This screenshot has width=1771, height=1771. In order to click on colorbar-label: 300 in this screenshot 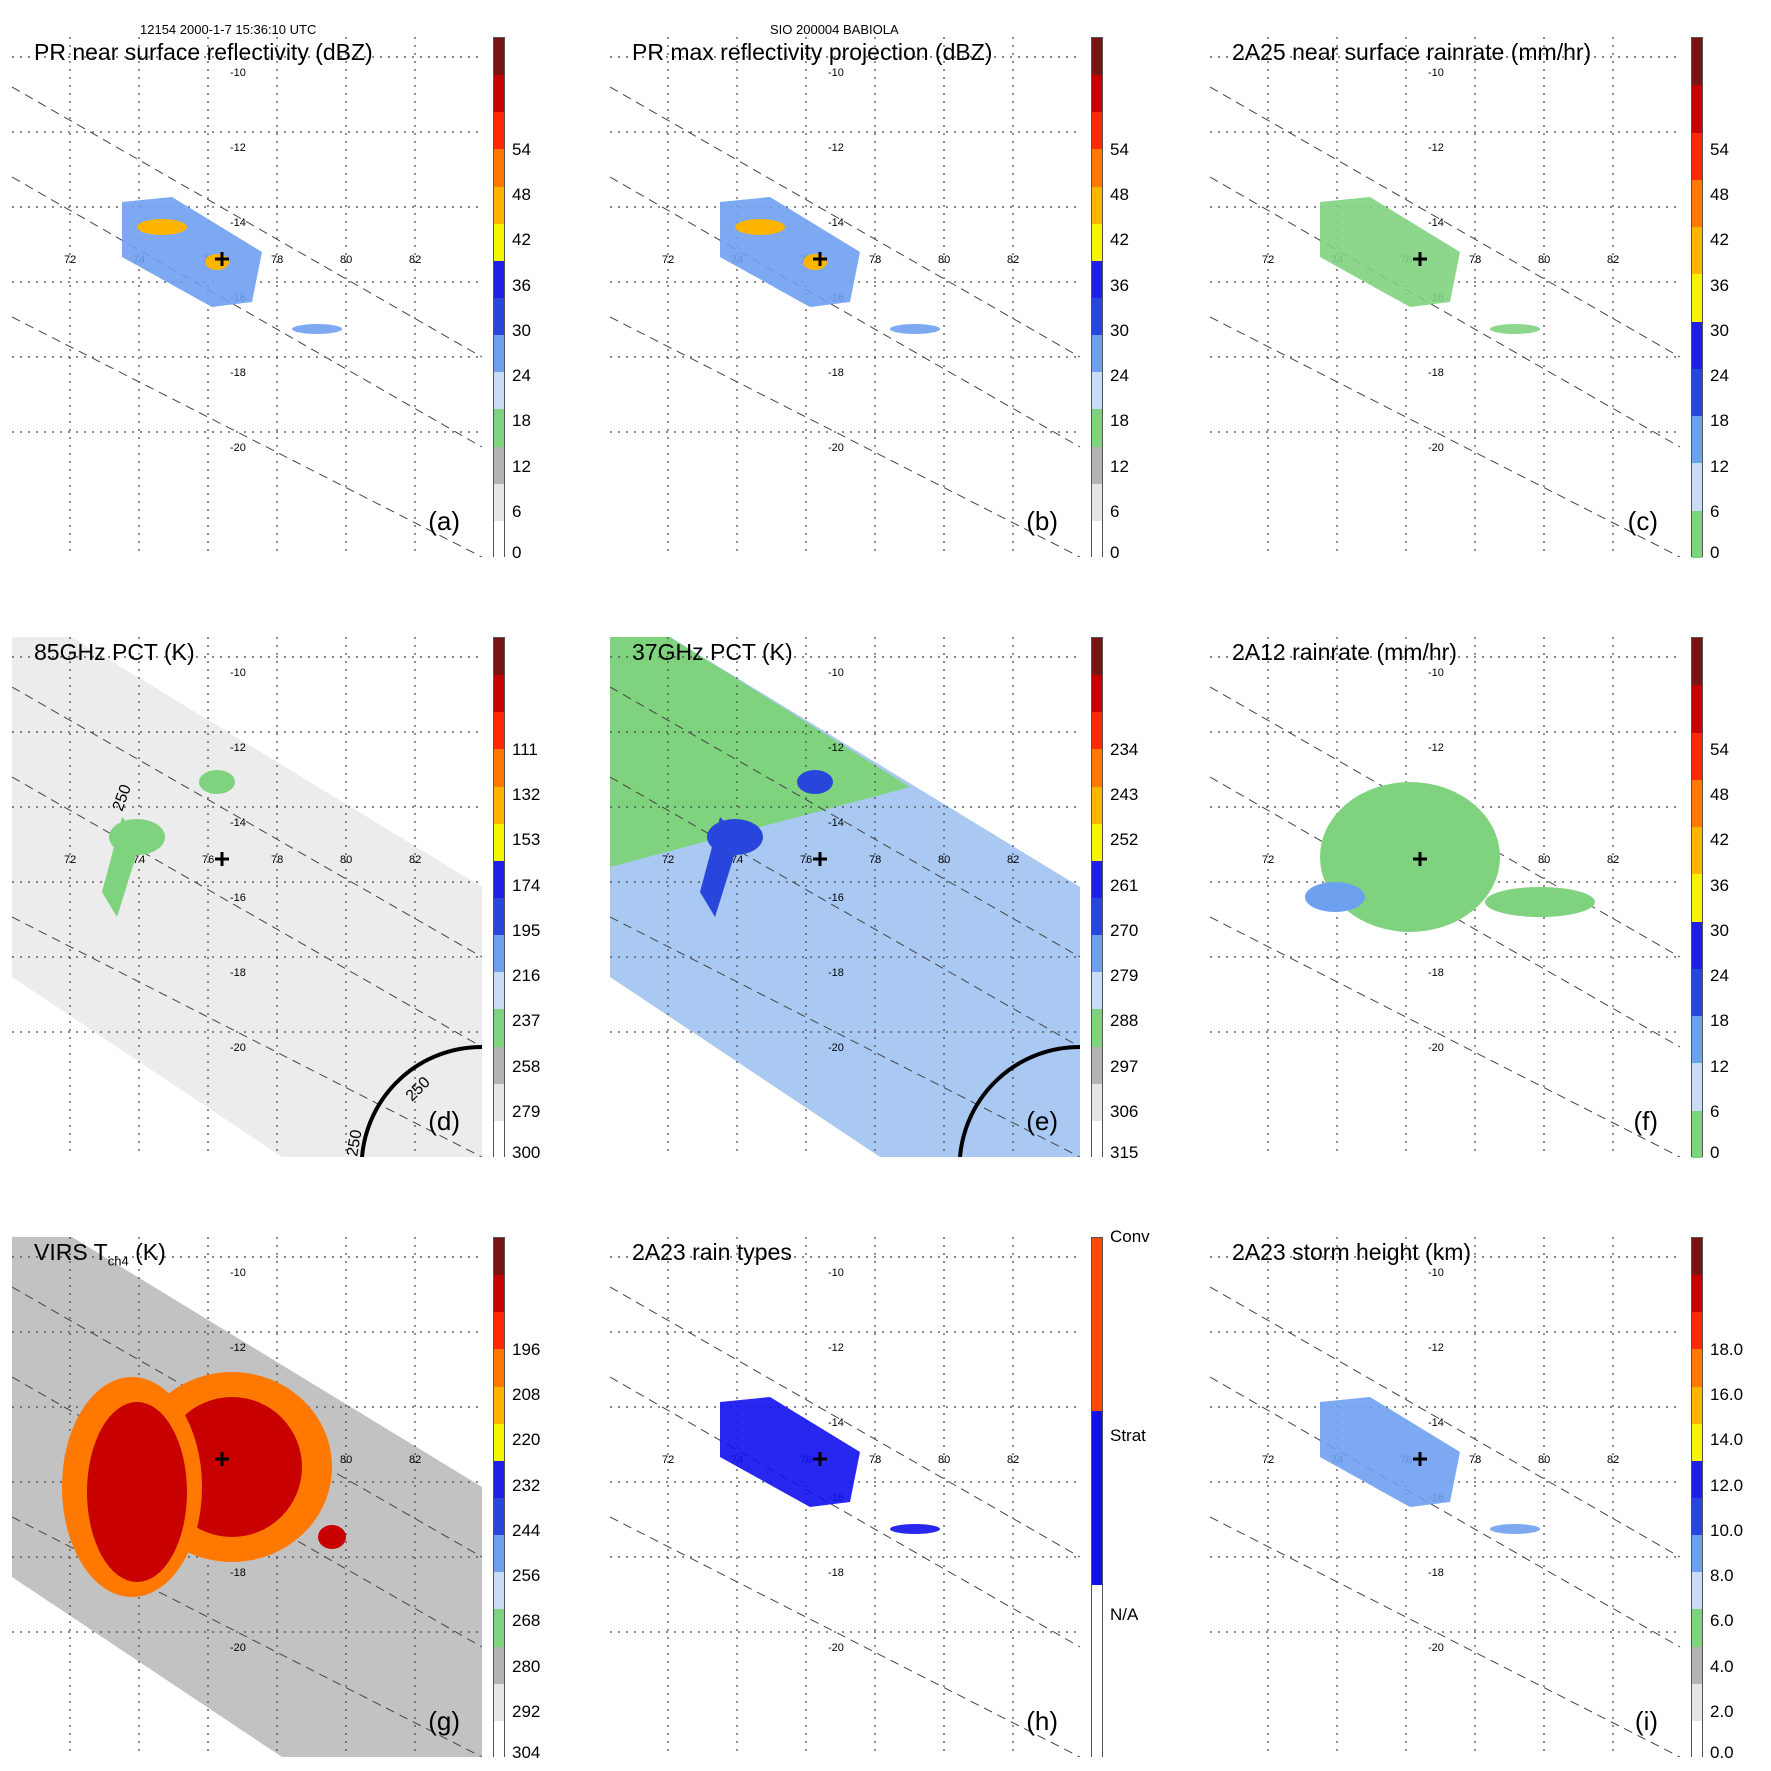, I will do `click(526, 1152)`.